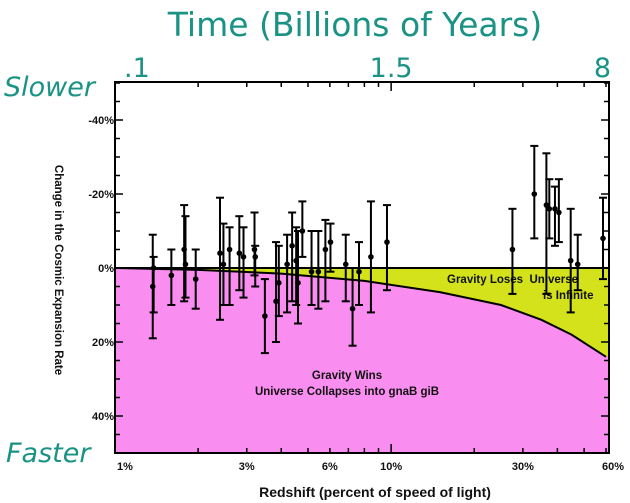  I want to click on top-axis-tick-label: 8, so click(602, 68).